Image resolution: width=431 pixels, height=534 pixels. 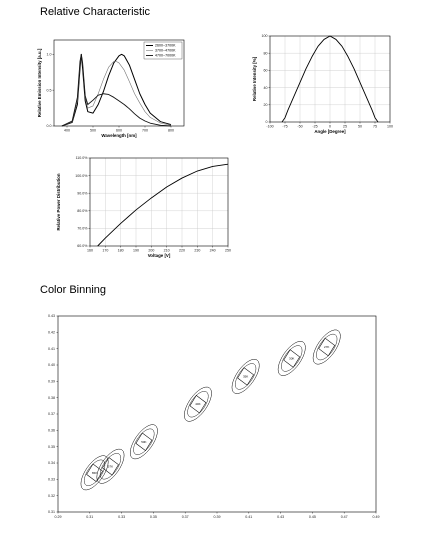 I want to click on y-tick-label: 0, so click(x=267, y=122).